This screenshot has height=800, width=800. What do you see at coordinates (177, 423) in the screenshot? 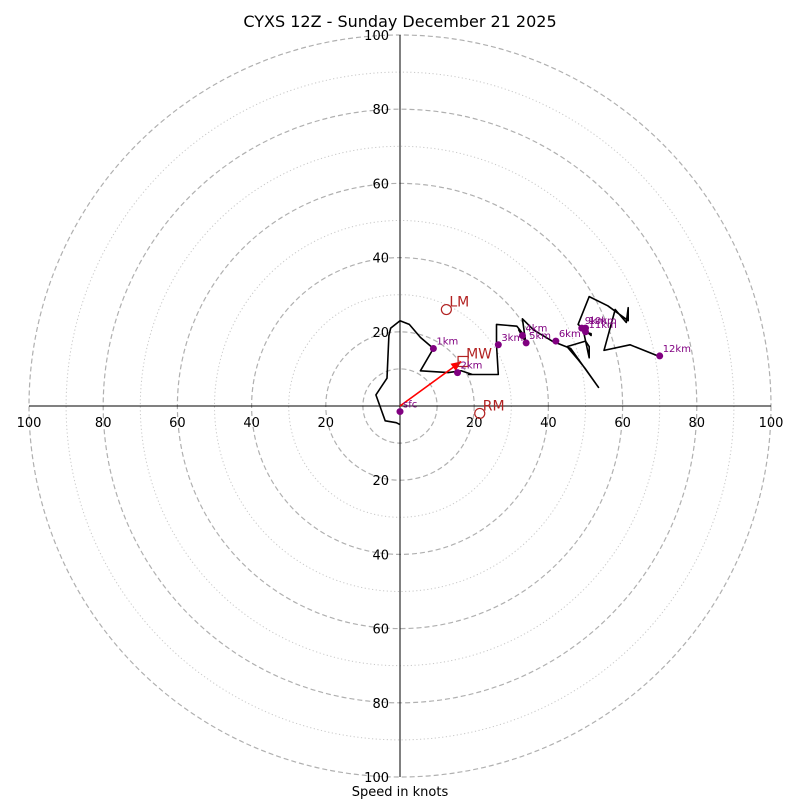
I see `tick-label-left: 60` at bounding box center [177, 423].